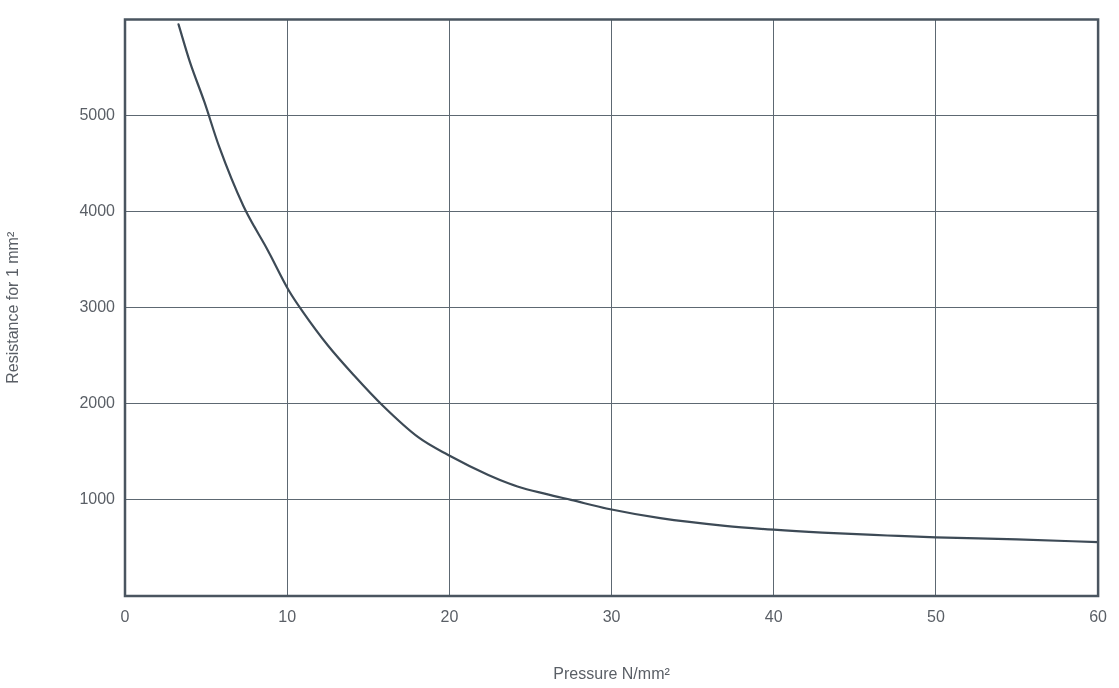  I want to click on x-axis-title: Pressure N/mm², so click(612, 673).